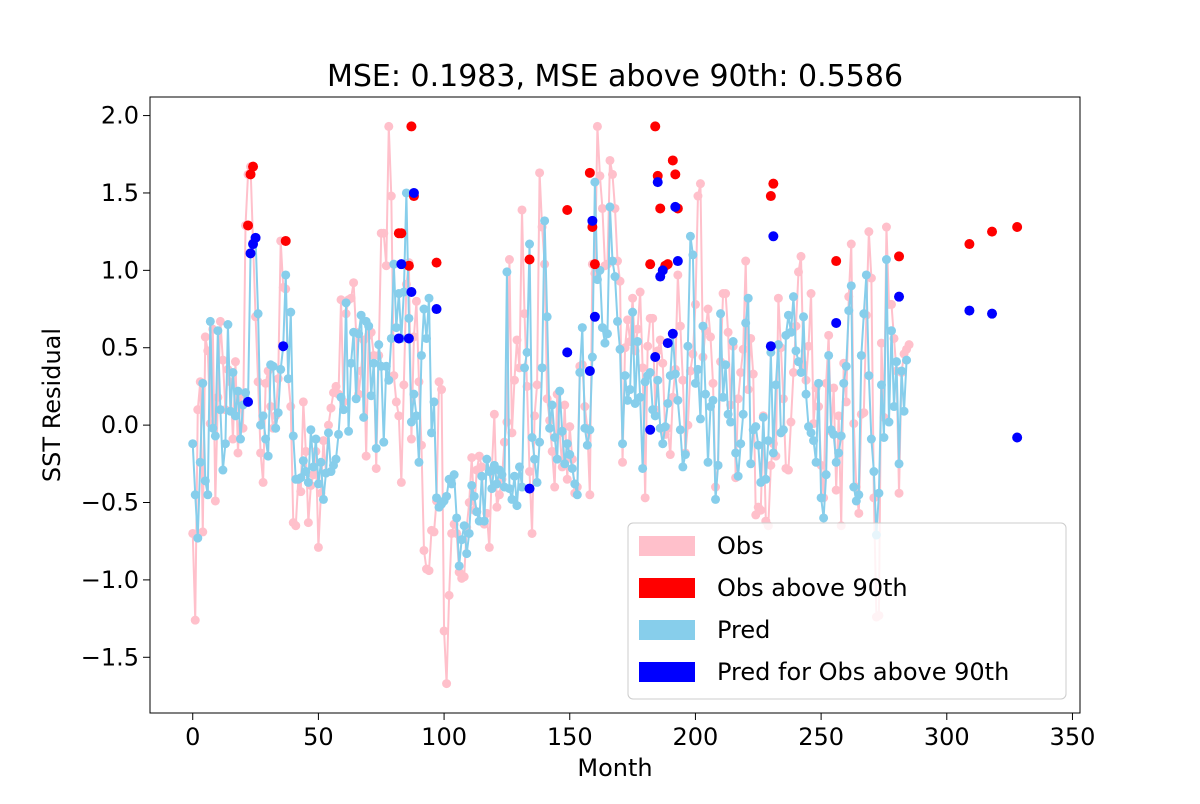 This screenshot has height=804, width=1200. I want to click on x-tick-label: 200, so click(696, 737).